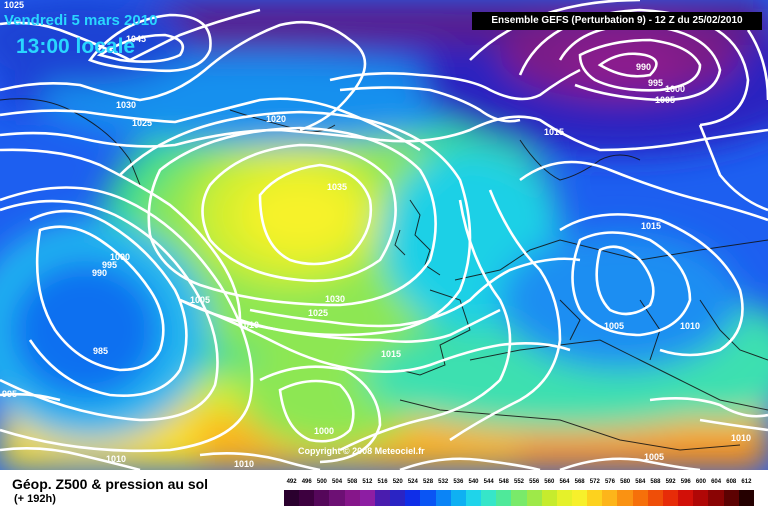 This screenshot has height=512, width=768. What do you see at coordinates (35, 499) in the screenshot?
I see `forecast-range: (+ 192h)` at bounding box center [35, 499].